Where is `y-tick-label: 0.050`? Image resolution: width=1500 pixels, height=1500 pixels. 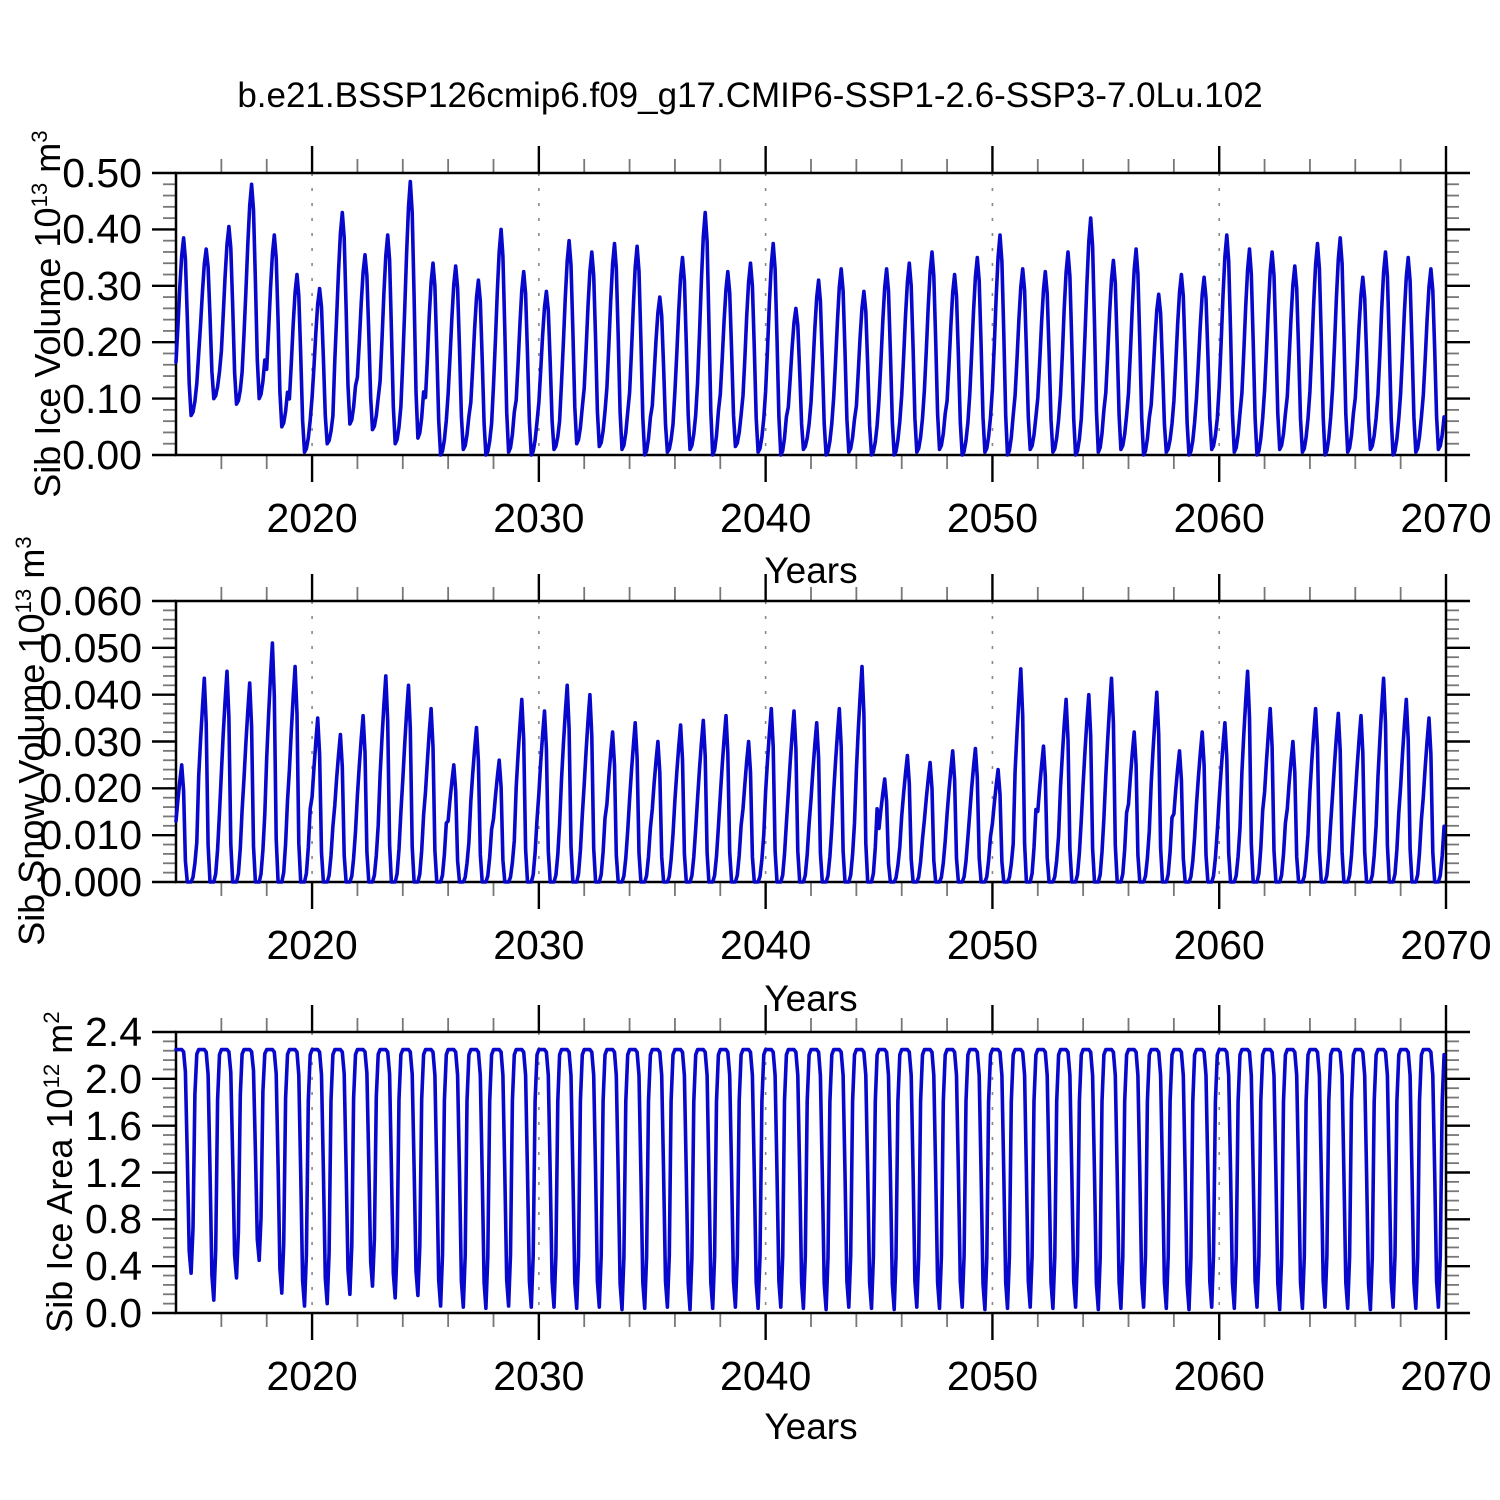 y-tick-label: 0.050 is located at coordinates (90, 647).